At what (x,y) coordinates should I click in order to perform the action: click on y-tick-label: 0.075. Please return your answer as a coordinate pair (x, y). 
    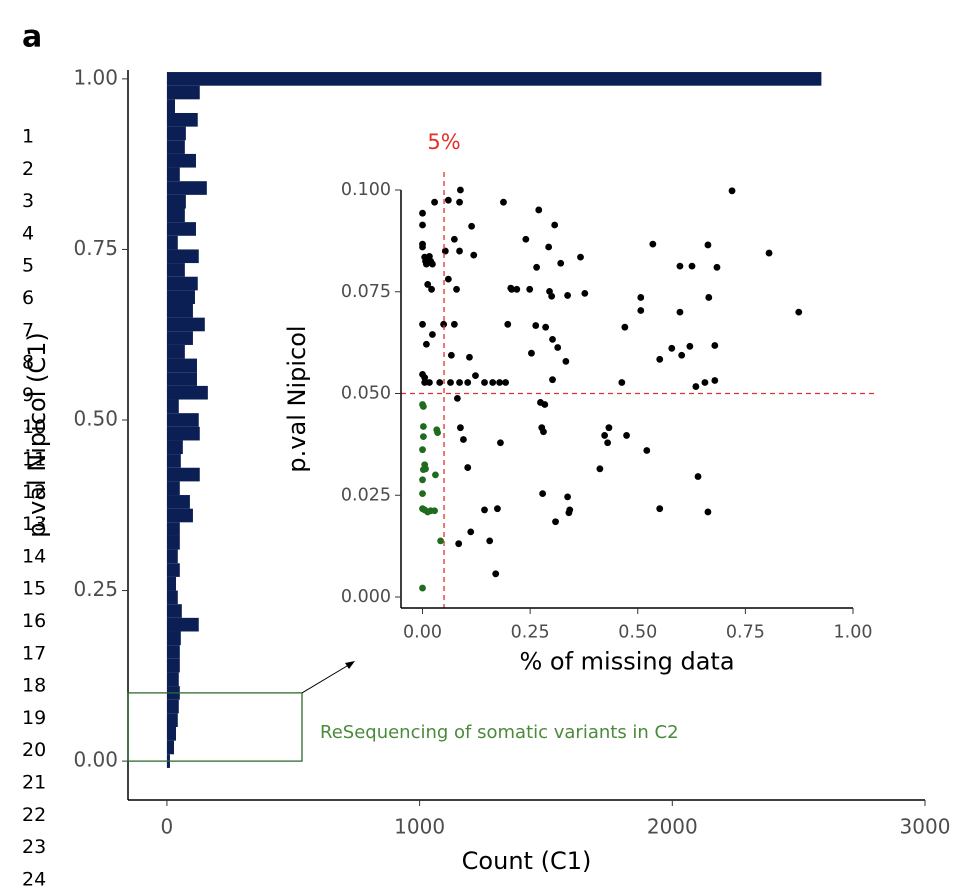
    Looking at the image, I should click on (366, 292).